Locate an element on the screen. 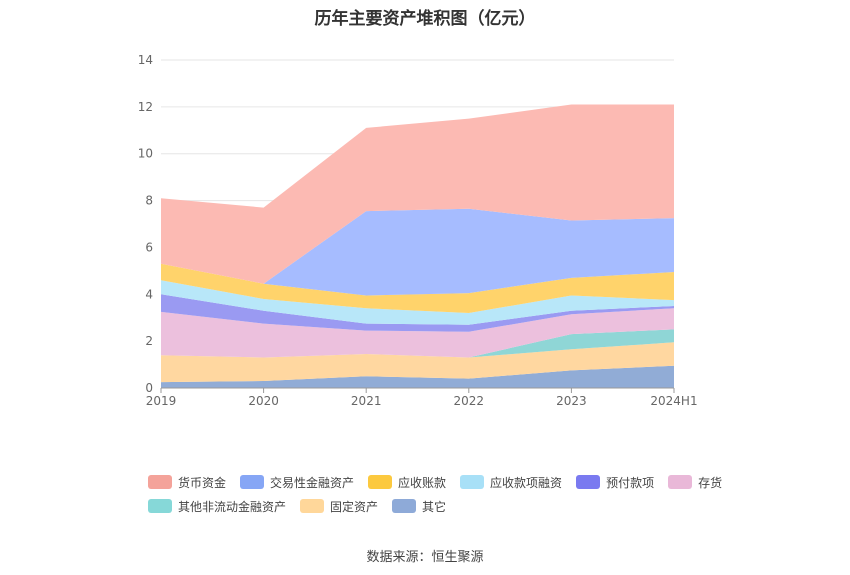  legend-item: 存货 is located at coordinates (695, 482).